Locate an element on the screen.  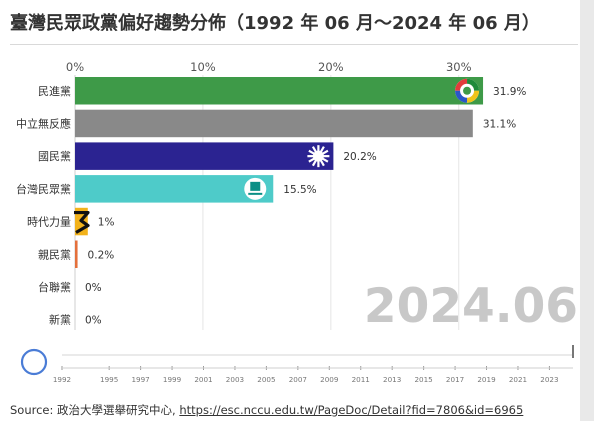
bar-group: 時代力量 1% is located at coordinates (71, 221).